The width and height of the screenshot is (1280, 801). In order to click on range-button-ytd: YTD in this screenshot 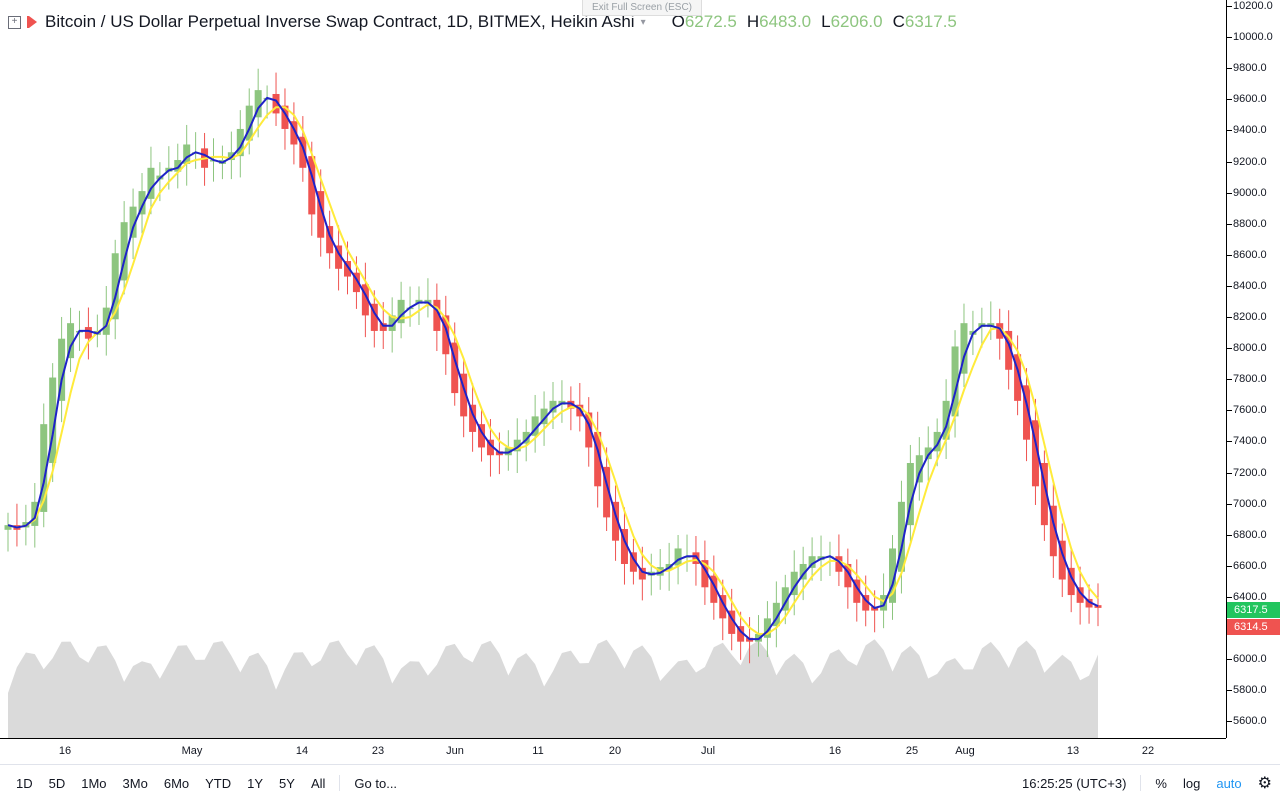, I will do `click(218, 783)`.